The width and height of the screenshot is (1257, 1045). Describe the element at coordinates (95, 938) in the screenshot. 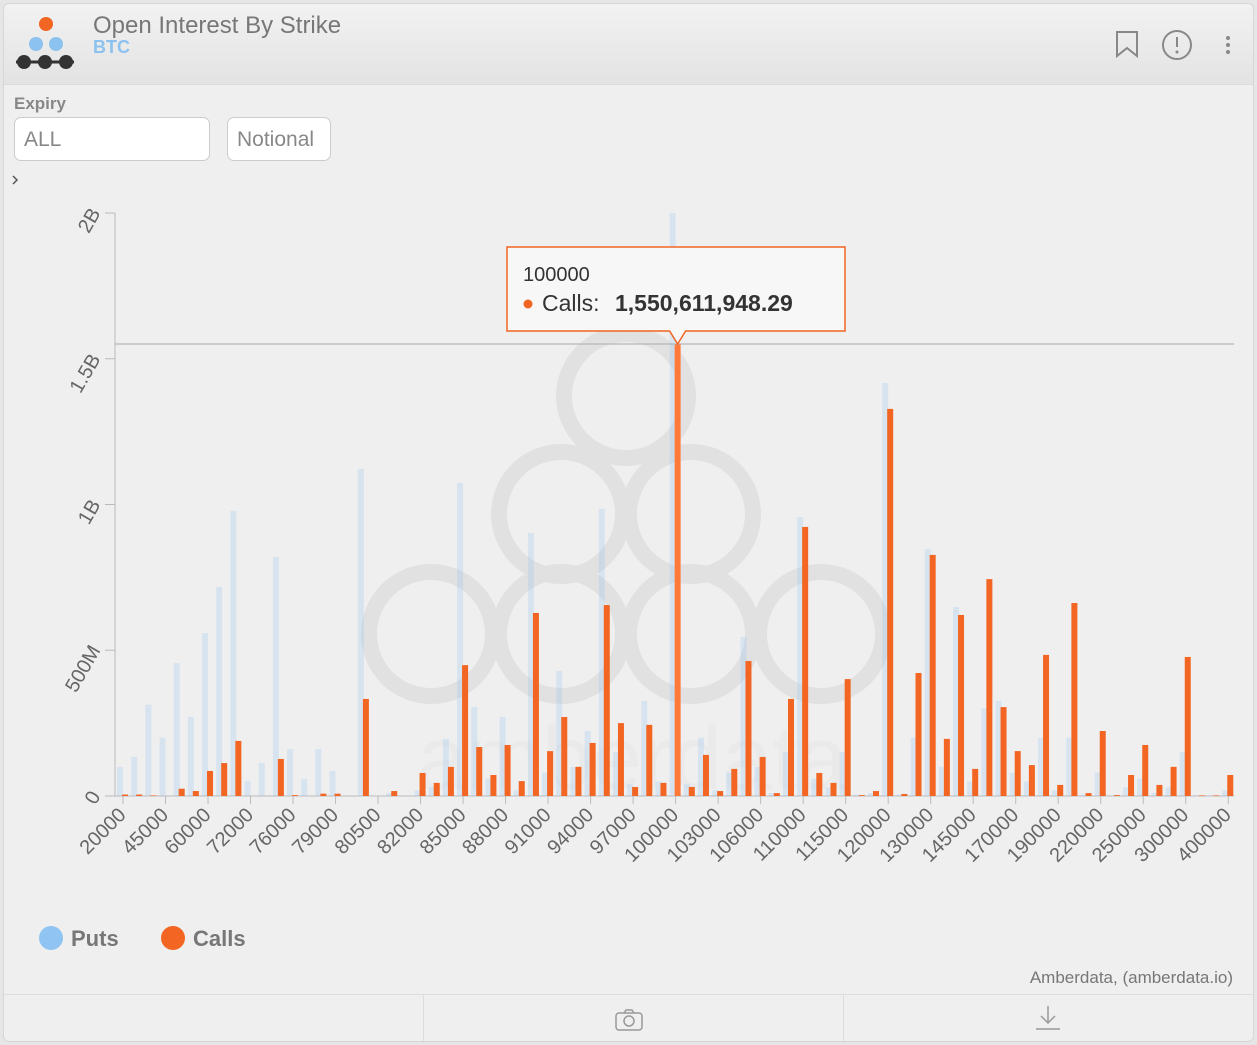

I see `legend-label: Puts` at that location.